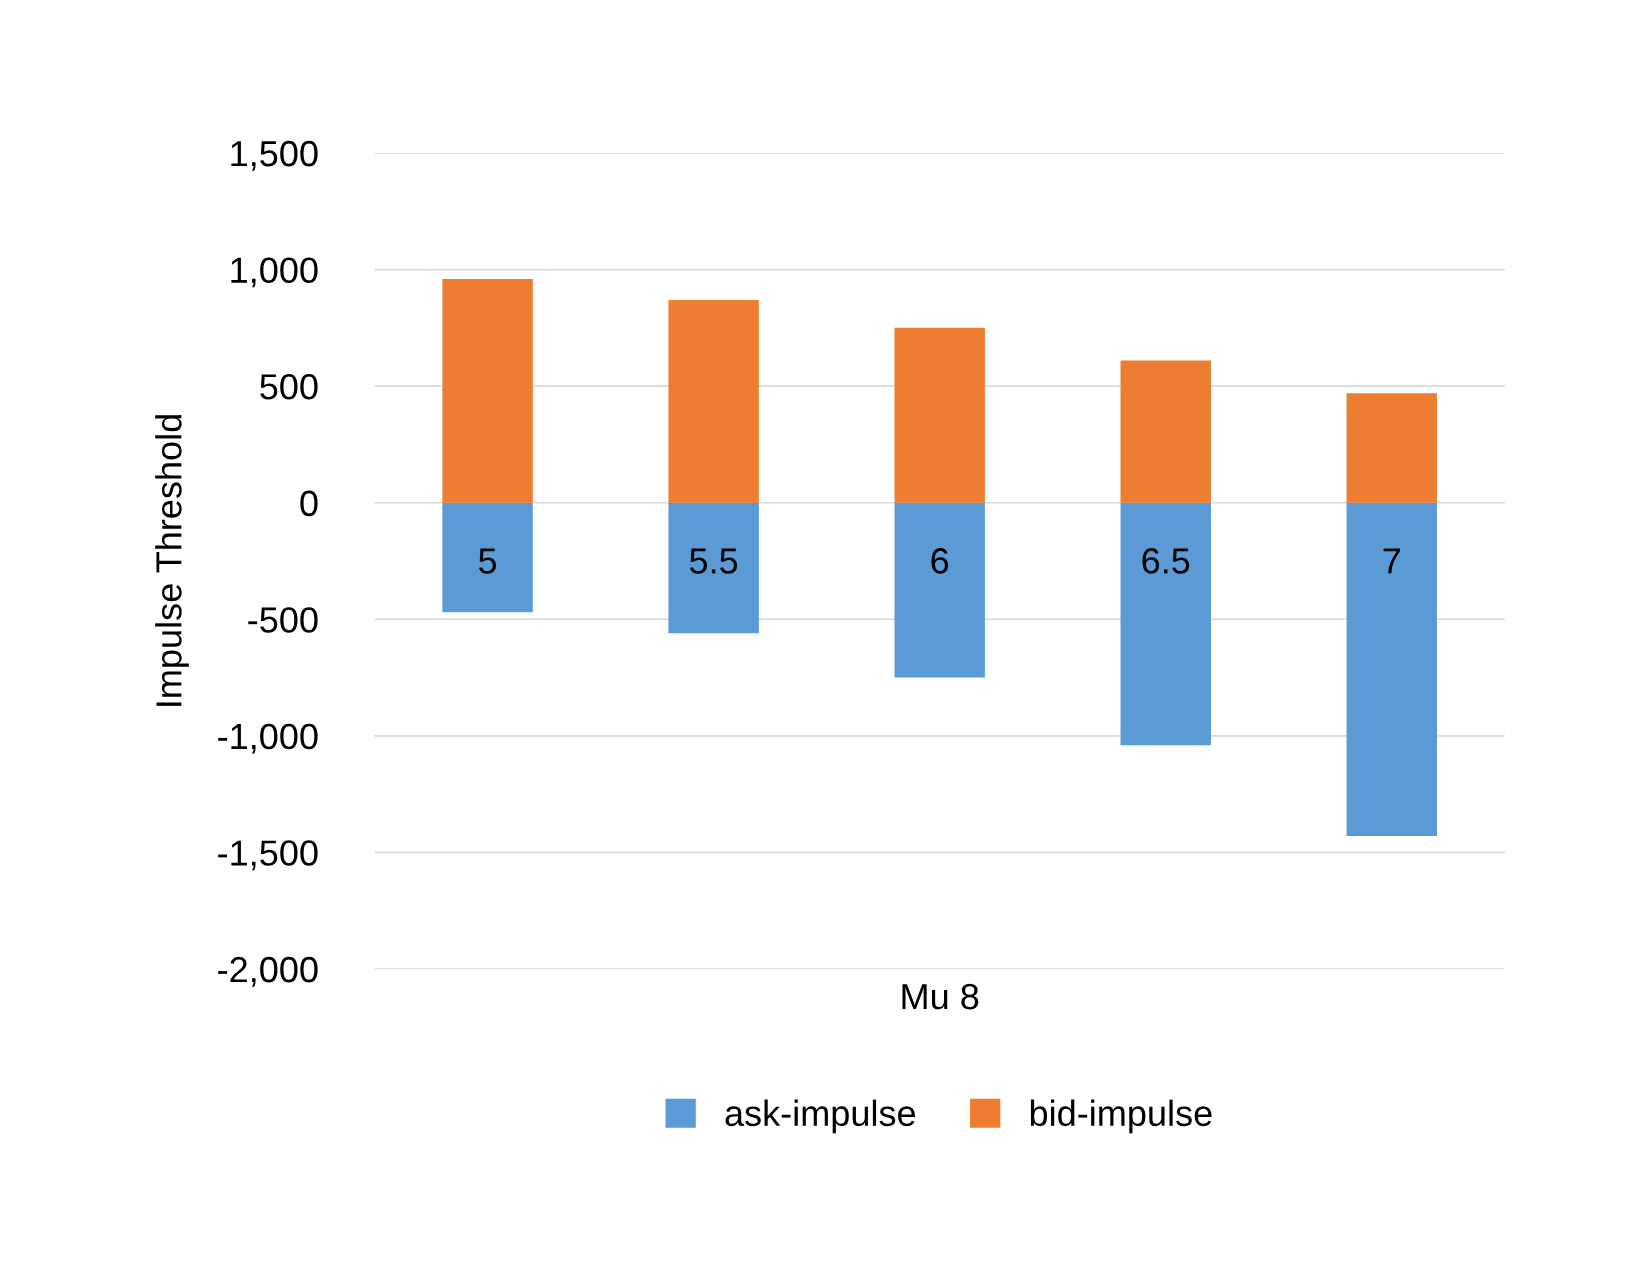  I want to click on y-tick-label: 1,500, so click(274, 155).